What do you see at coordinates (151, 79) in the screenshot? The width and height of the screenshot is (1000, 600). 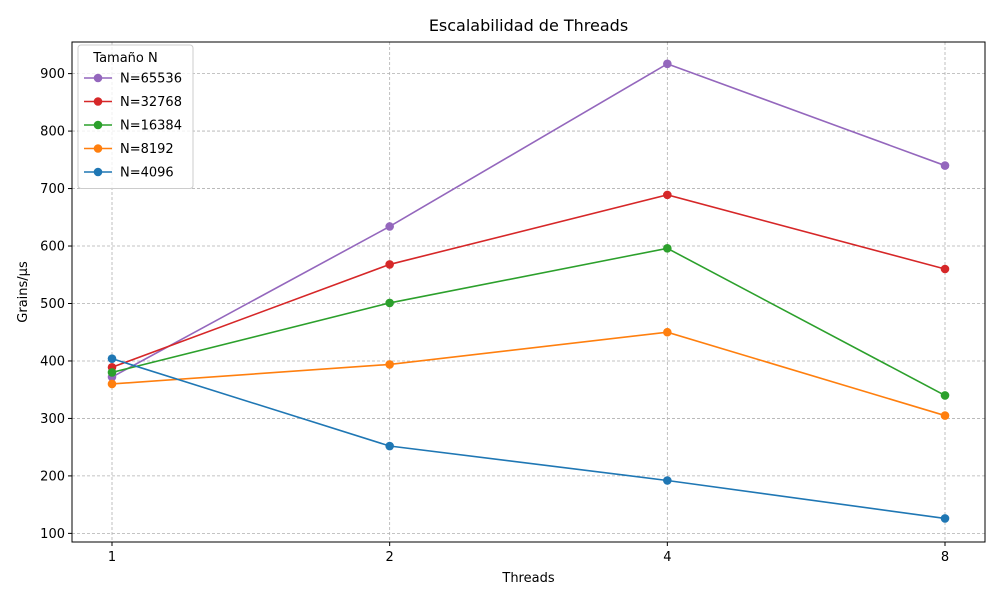 I see `legend-label: N=65536` at bounding box center [151, 79].